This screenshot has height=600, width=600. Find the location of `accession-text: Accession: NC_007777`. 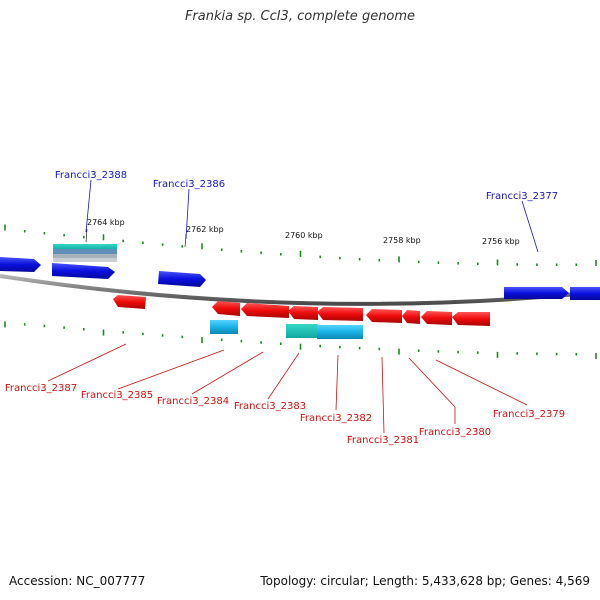

accession-text: Accession: NC_007777 is located at coordinates (77, 581).